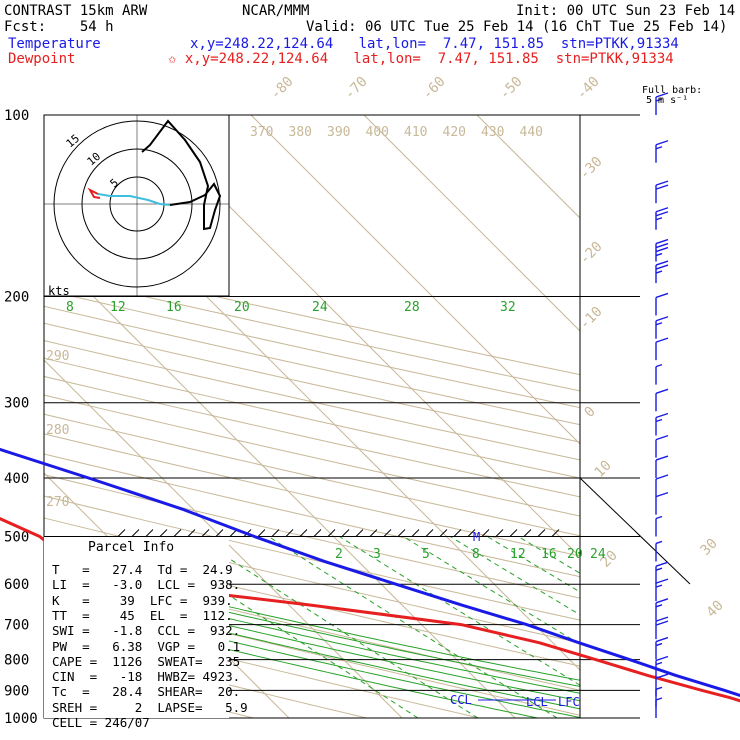  What do you see at coordinates (413, 627) in the screenshot?
I see `mixing-ratio-line` at bounding box center [413, 627].